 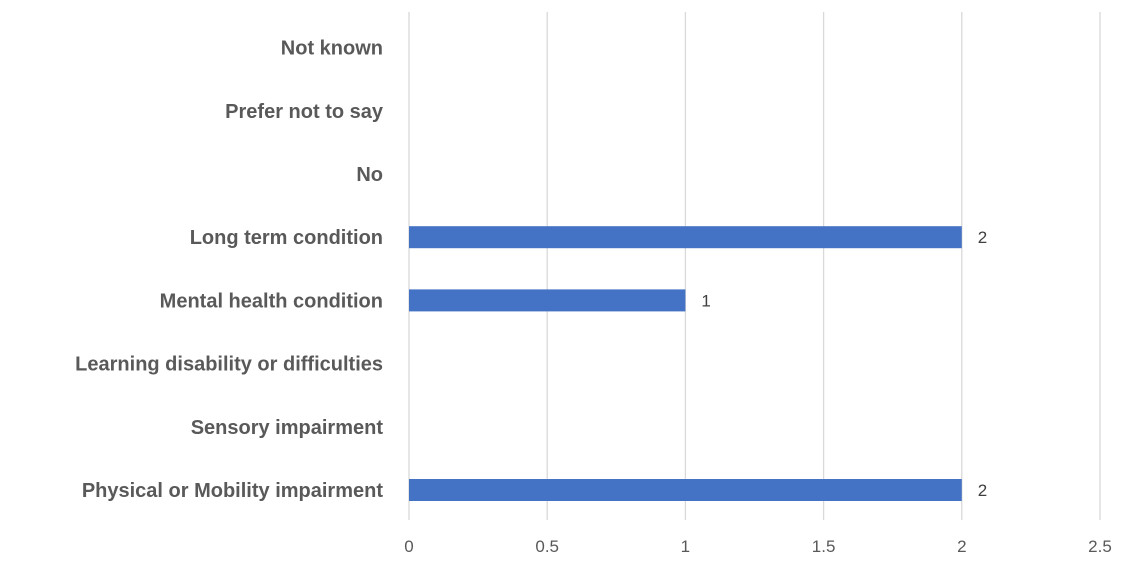 What do you see at coordinates (332, 49) in the screenshot?
I see `category-label: Not known` at bounding box center [332, 49].